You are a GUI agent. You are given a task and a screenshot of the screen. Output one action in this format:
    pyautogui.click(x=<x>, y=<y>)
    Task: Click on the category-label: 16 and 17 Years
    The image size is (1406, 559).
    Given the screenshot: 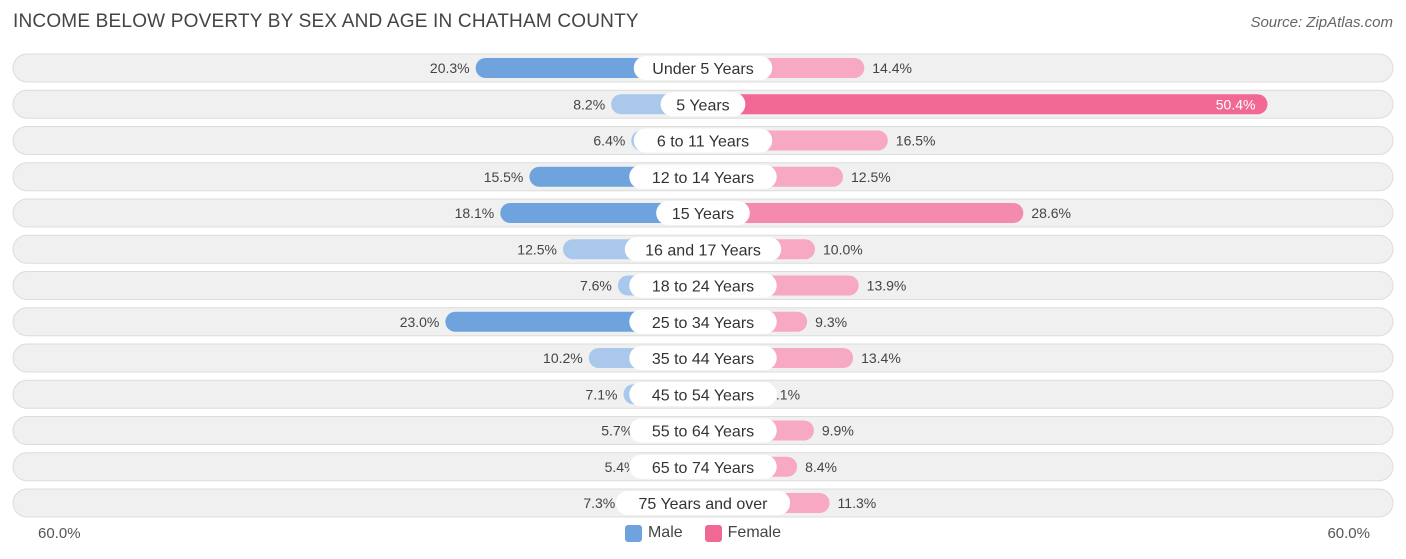 What is the action you would take?
    pyautogui.click(x=703, y=250)
    